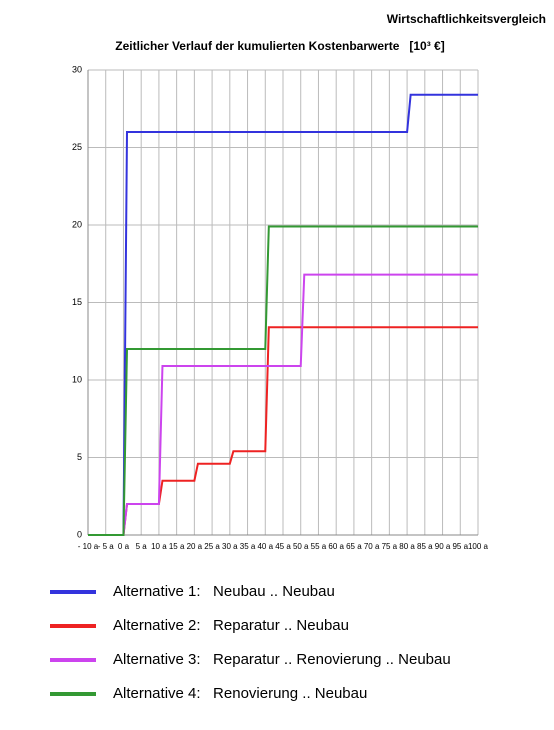 The height and width of the screenshot is (730, 554). I want to click on x-tick-label: 65 a, so click(354, 546).